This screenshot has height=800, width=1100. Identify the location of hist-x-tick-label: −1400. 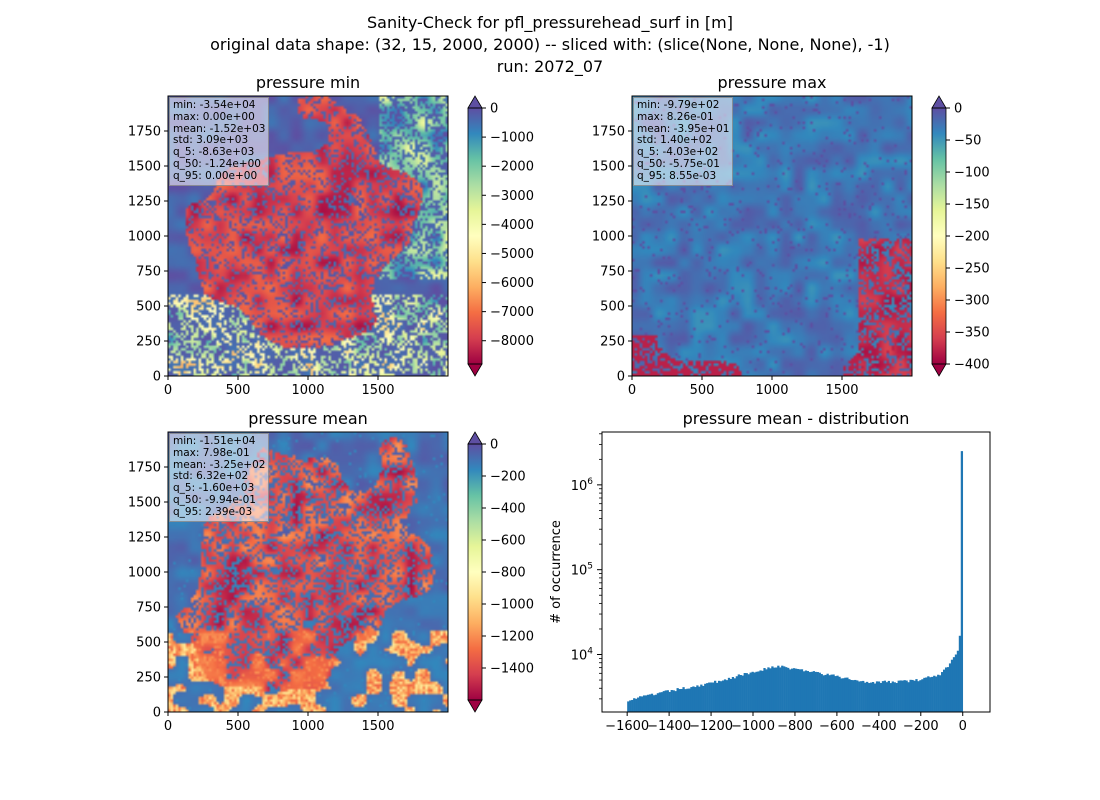
(669, 726).